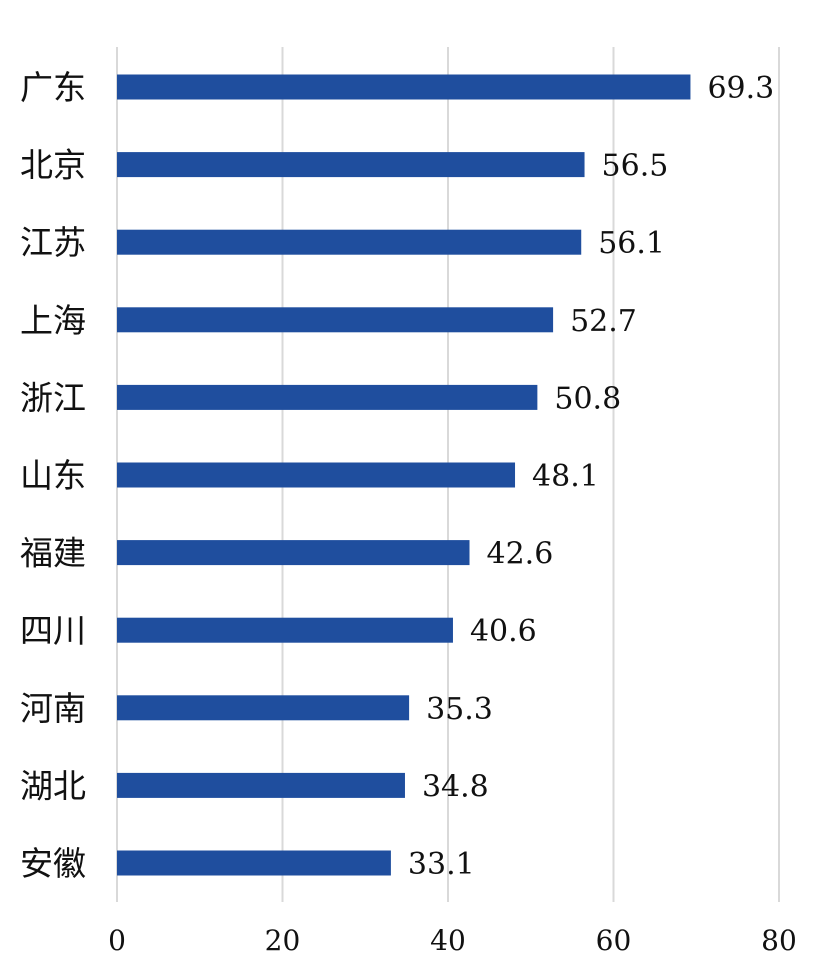 This screenshot has height=974, width=824. Describe the element at coordinates (603, 321) in the screenshot. I see `data-label: 52.7` at that location.